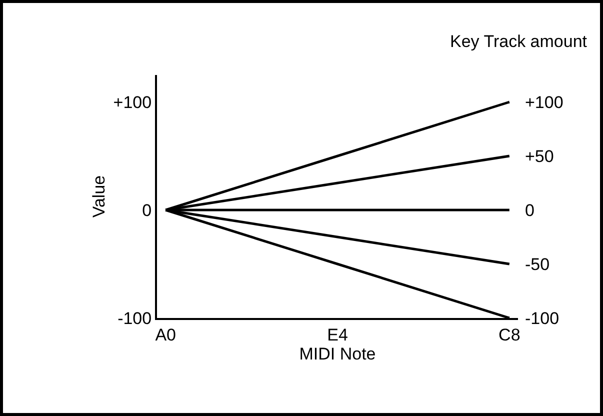 The width and height of the screenshot is (603, 416). I want to click on series-label: 0, so click(529, 210).